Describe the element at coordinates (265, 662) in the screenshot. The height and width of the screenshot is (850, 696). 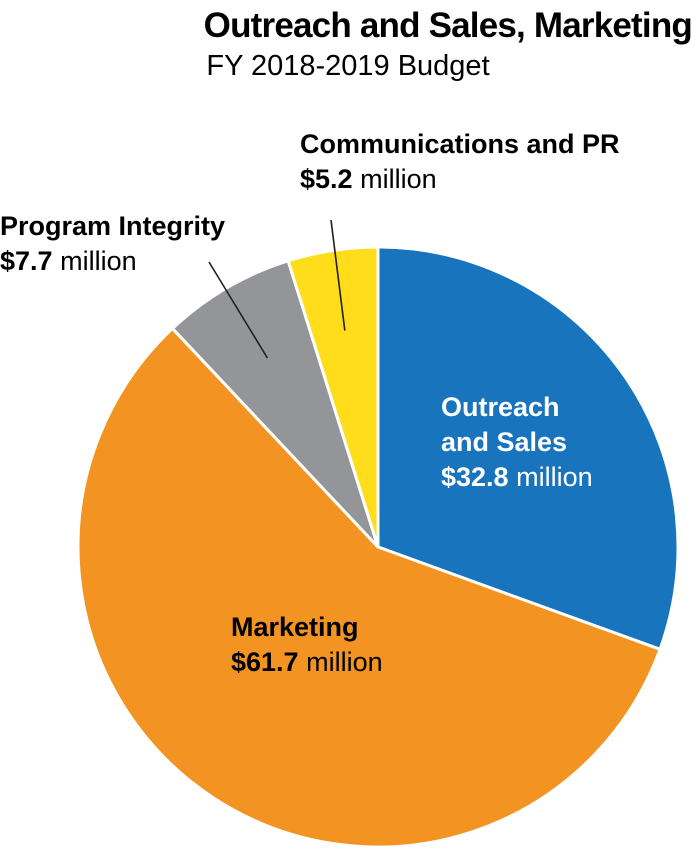
I see `slice-amount: $61.7` at that location.